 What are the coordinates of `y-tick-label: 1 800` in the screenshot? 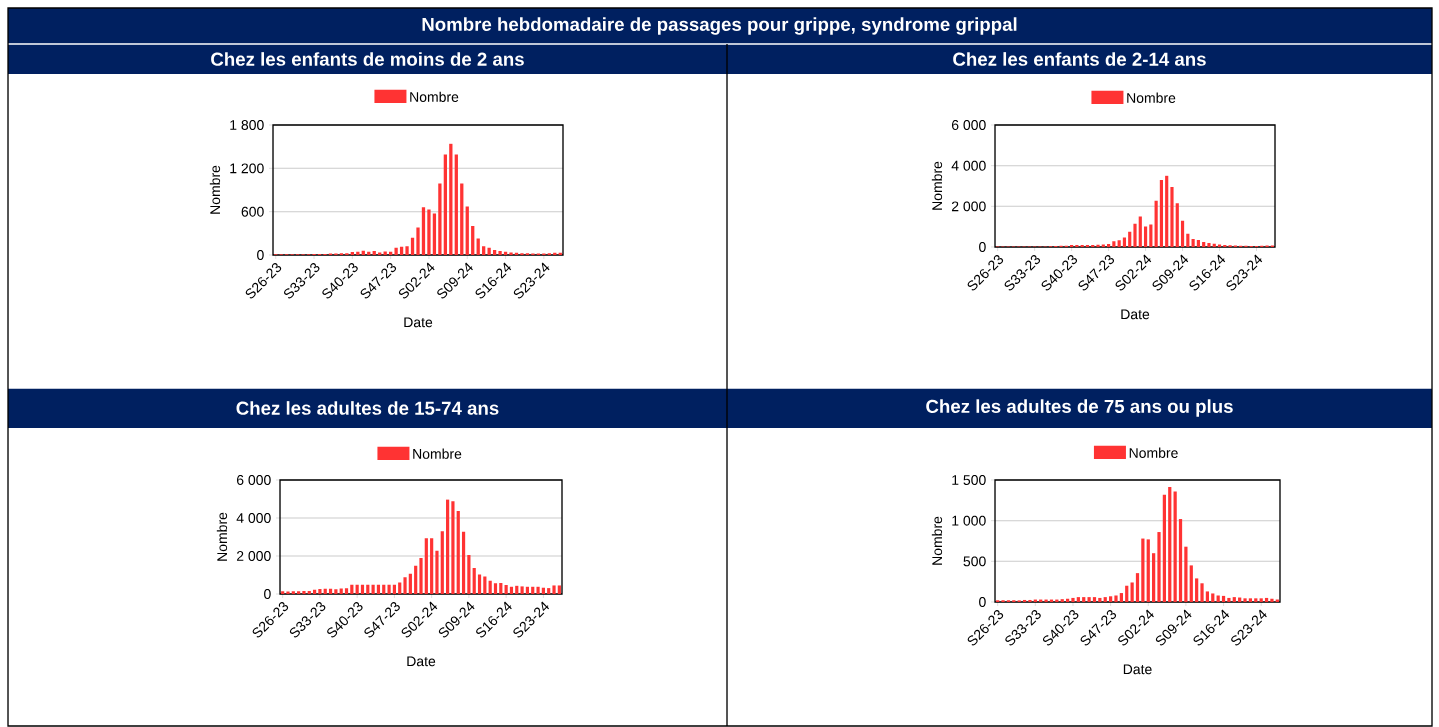 It's located at (247, 125).